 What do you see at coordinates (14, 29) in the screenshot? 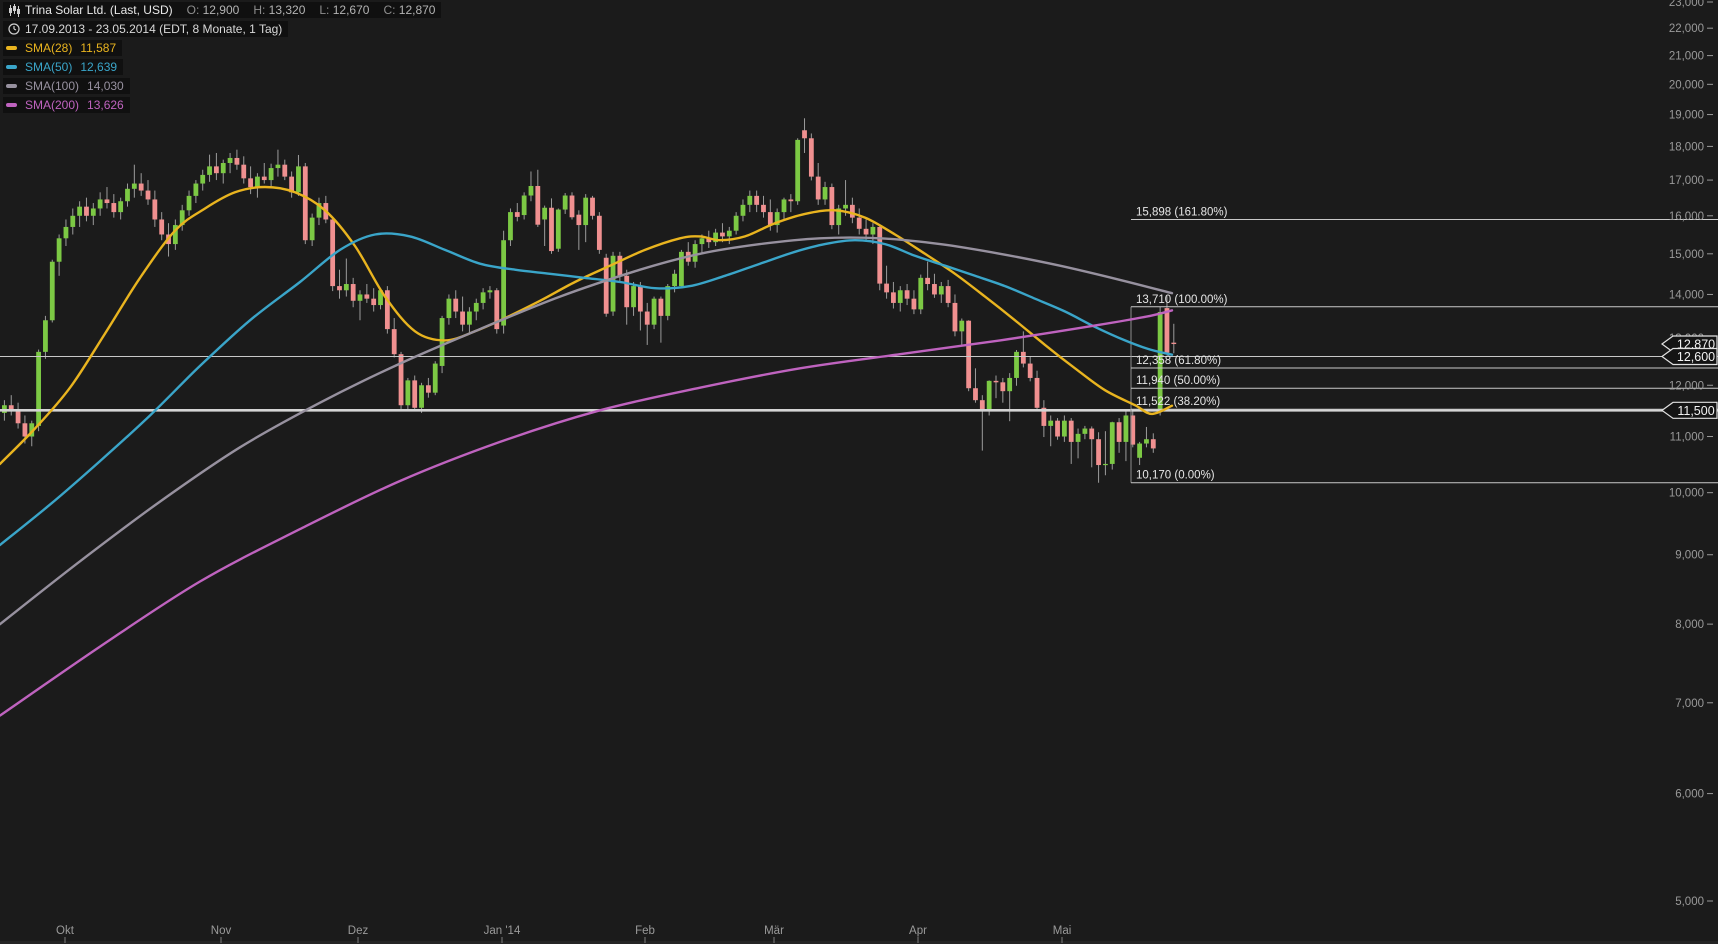
I see `clock-icon` at bounding box center [14, 29].